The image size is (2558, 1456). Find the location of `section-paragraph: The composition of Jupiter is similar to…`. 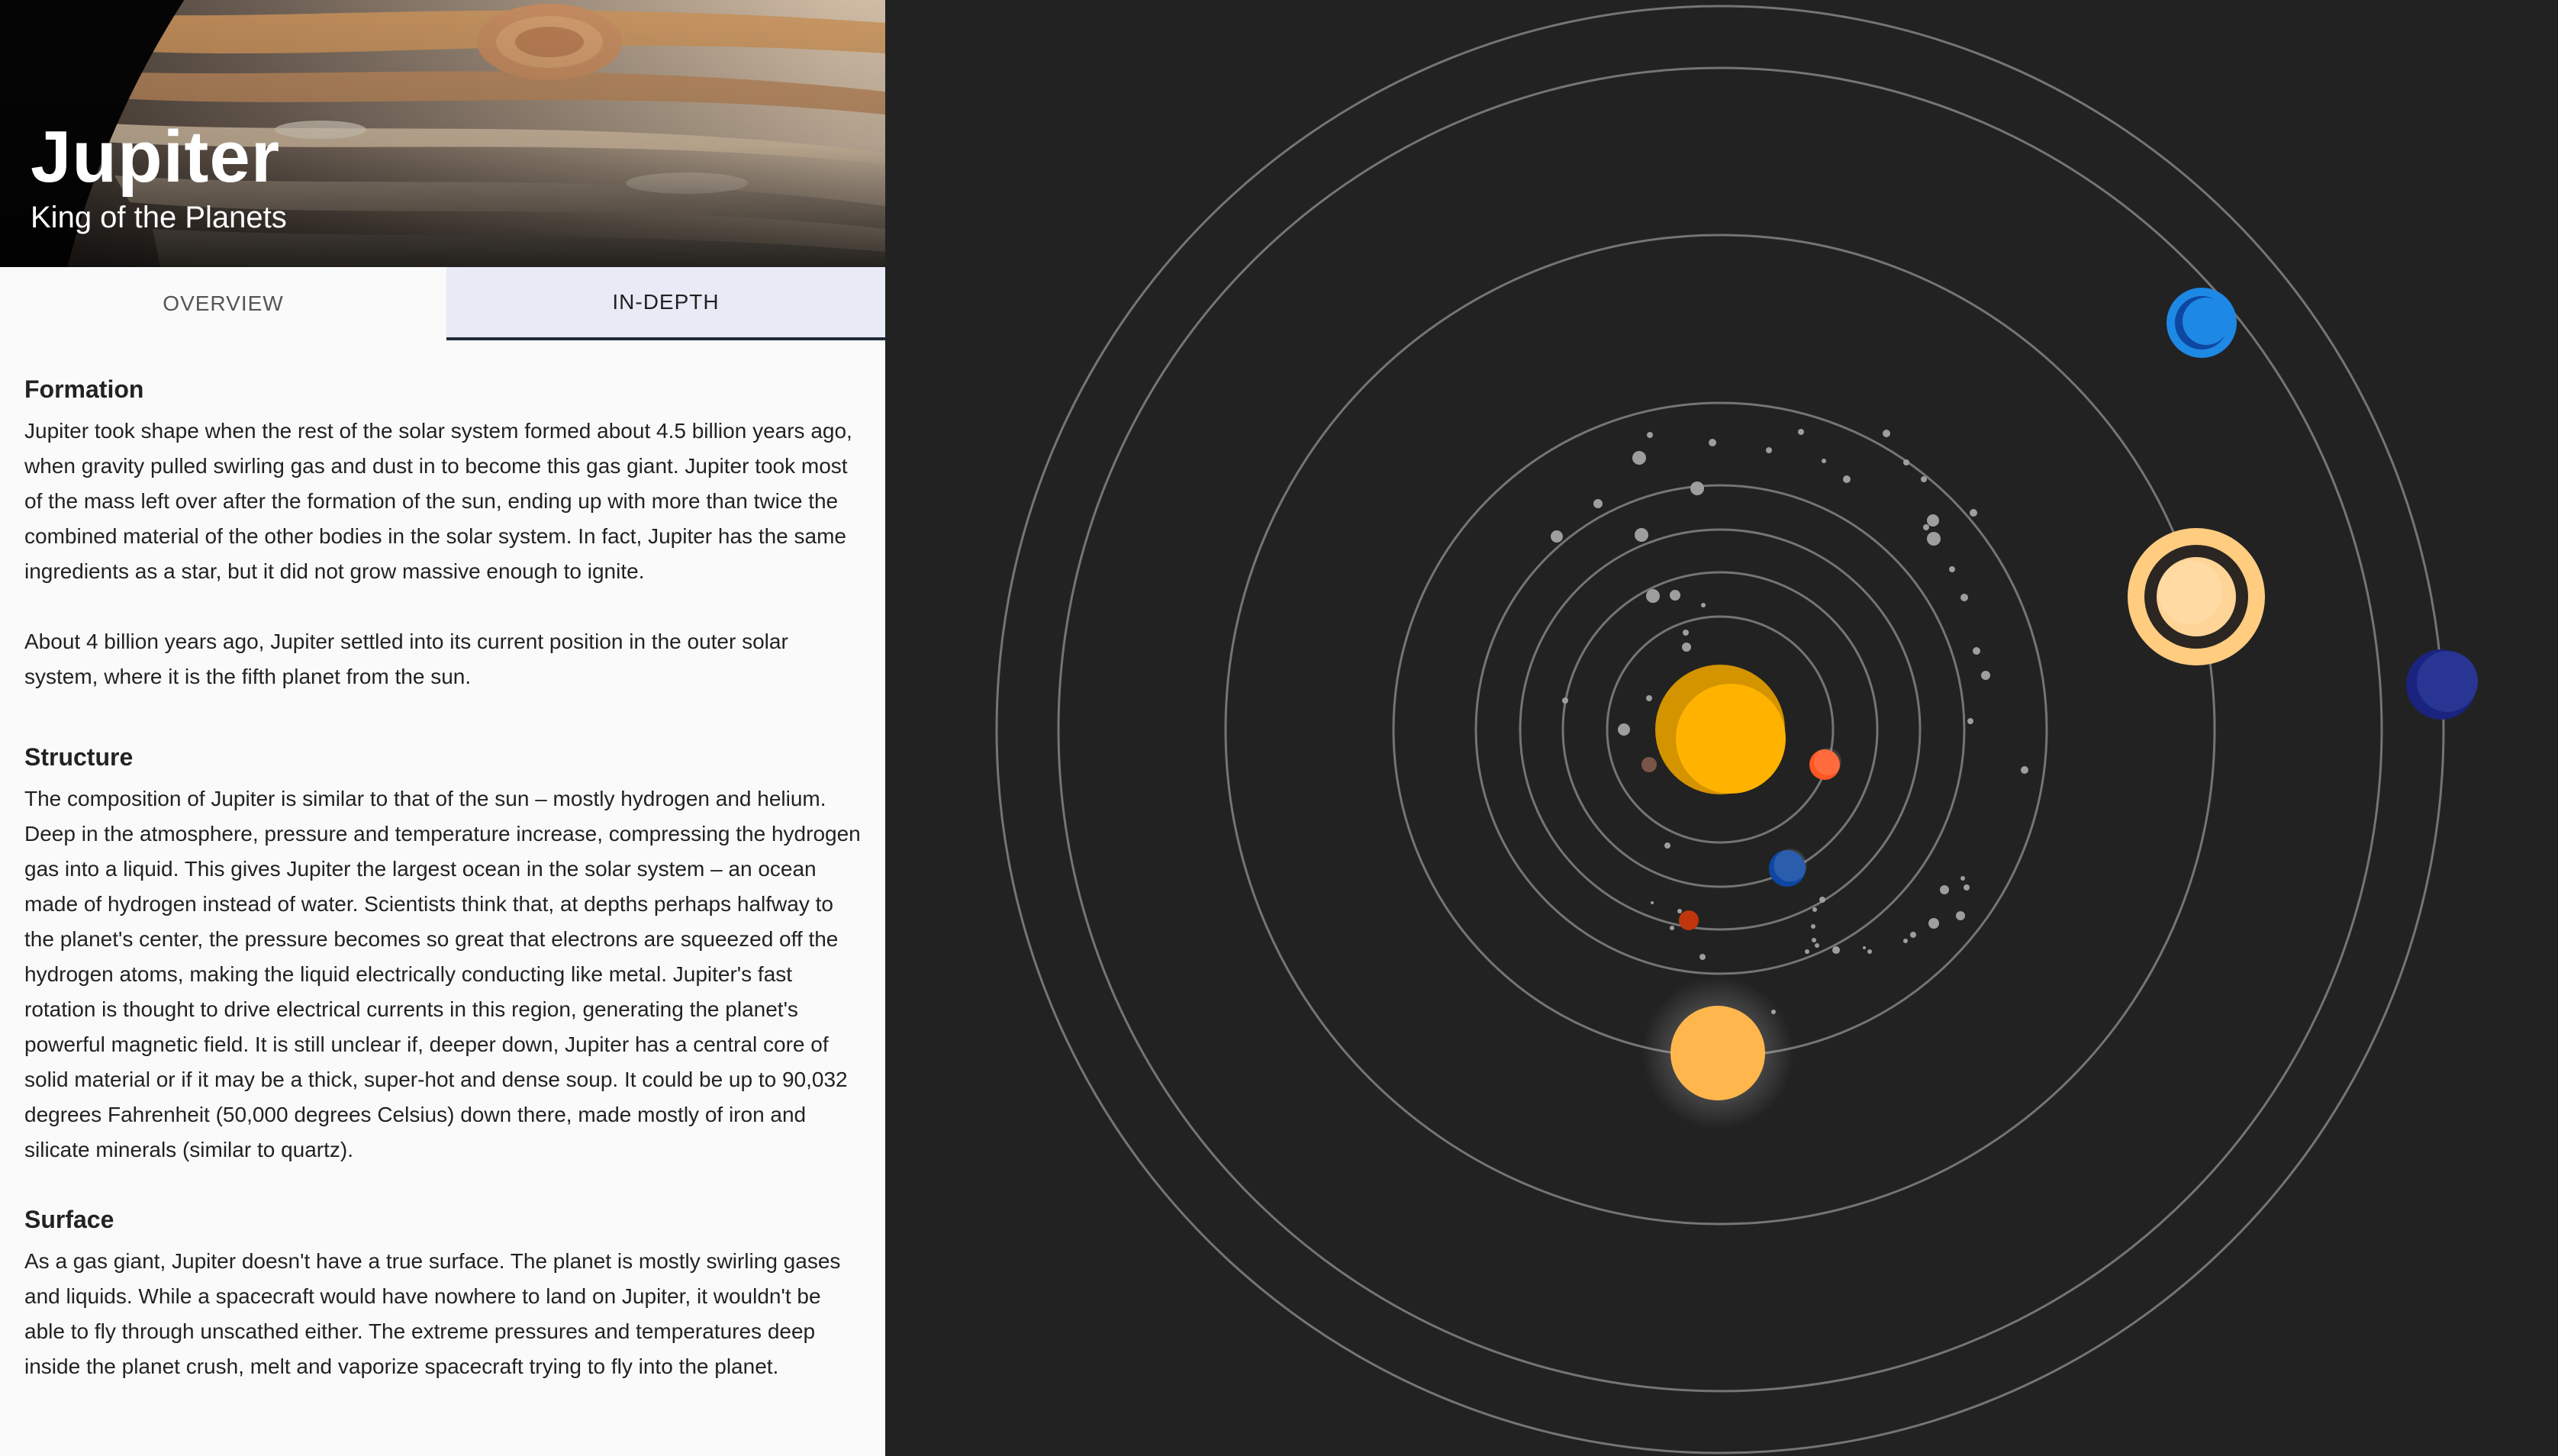

section-paragraph: The composition of Jupiter is similar to… is located at coordinates (443, 974).